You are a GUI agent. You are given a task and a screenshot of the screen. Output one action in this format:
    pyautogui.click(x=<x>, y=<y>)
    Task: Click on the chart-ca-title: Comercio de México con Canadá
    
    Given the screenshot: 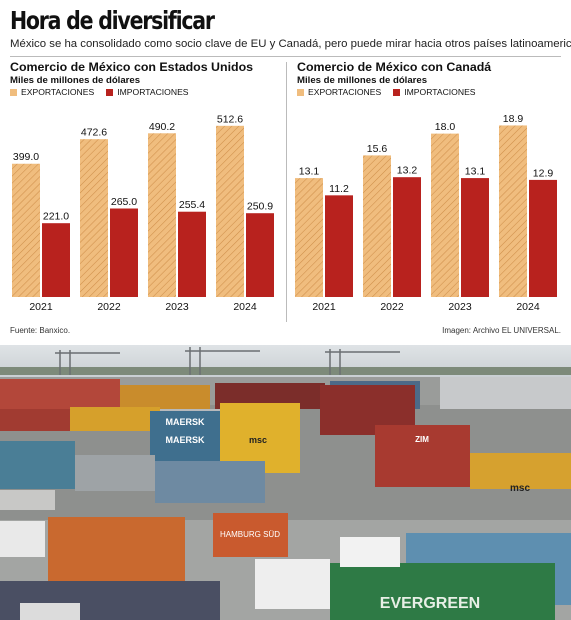 What is the action you would take?
    pyautogui.click(x=394, y=67)
    